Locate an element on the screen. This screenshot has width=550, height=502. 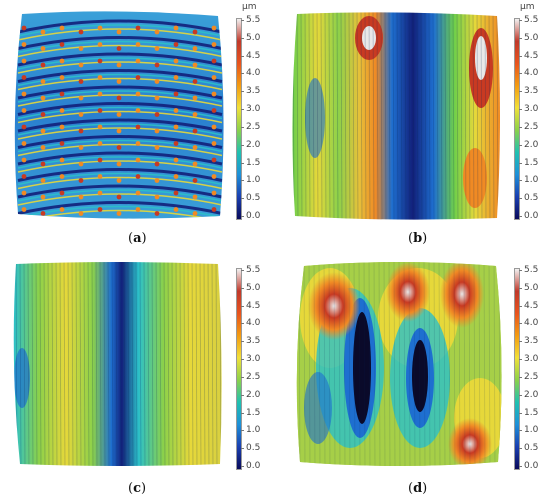
colorbar-gradient-a is located at coordinates (239, 119).